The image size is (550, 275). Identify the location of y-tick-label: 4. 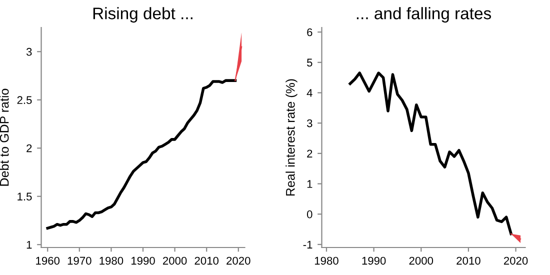
(309, 93).